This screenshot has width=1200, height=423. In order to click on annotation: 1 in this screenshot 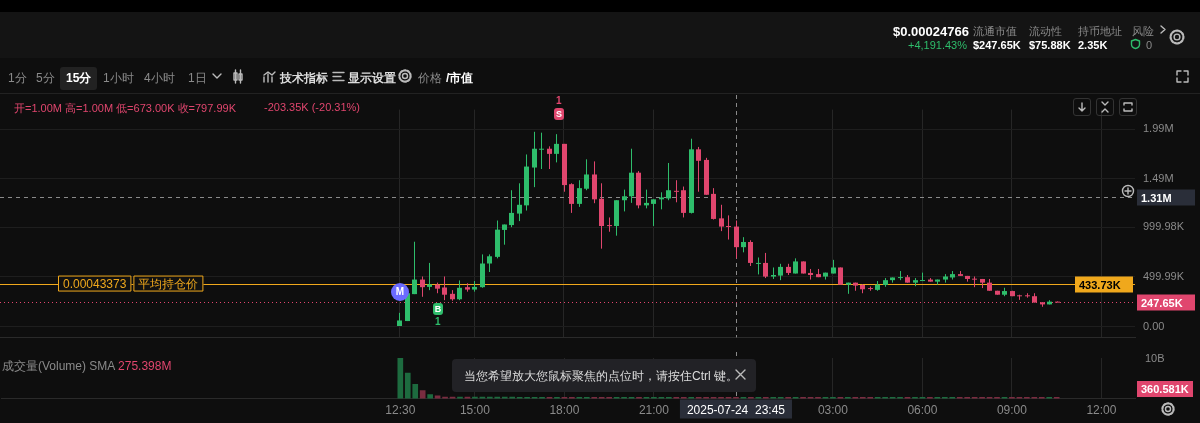, I will do `click(438, 321)`.